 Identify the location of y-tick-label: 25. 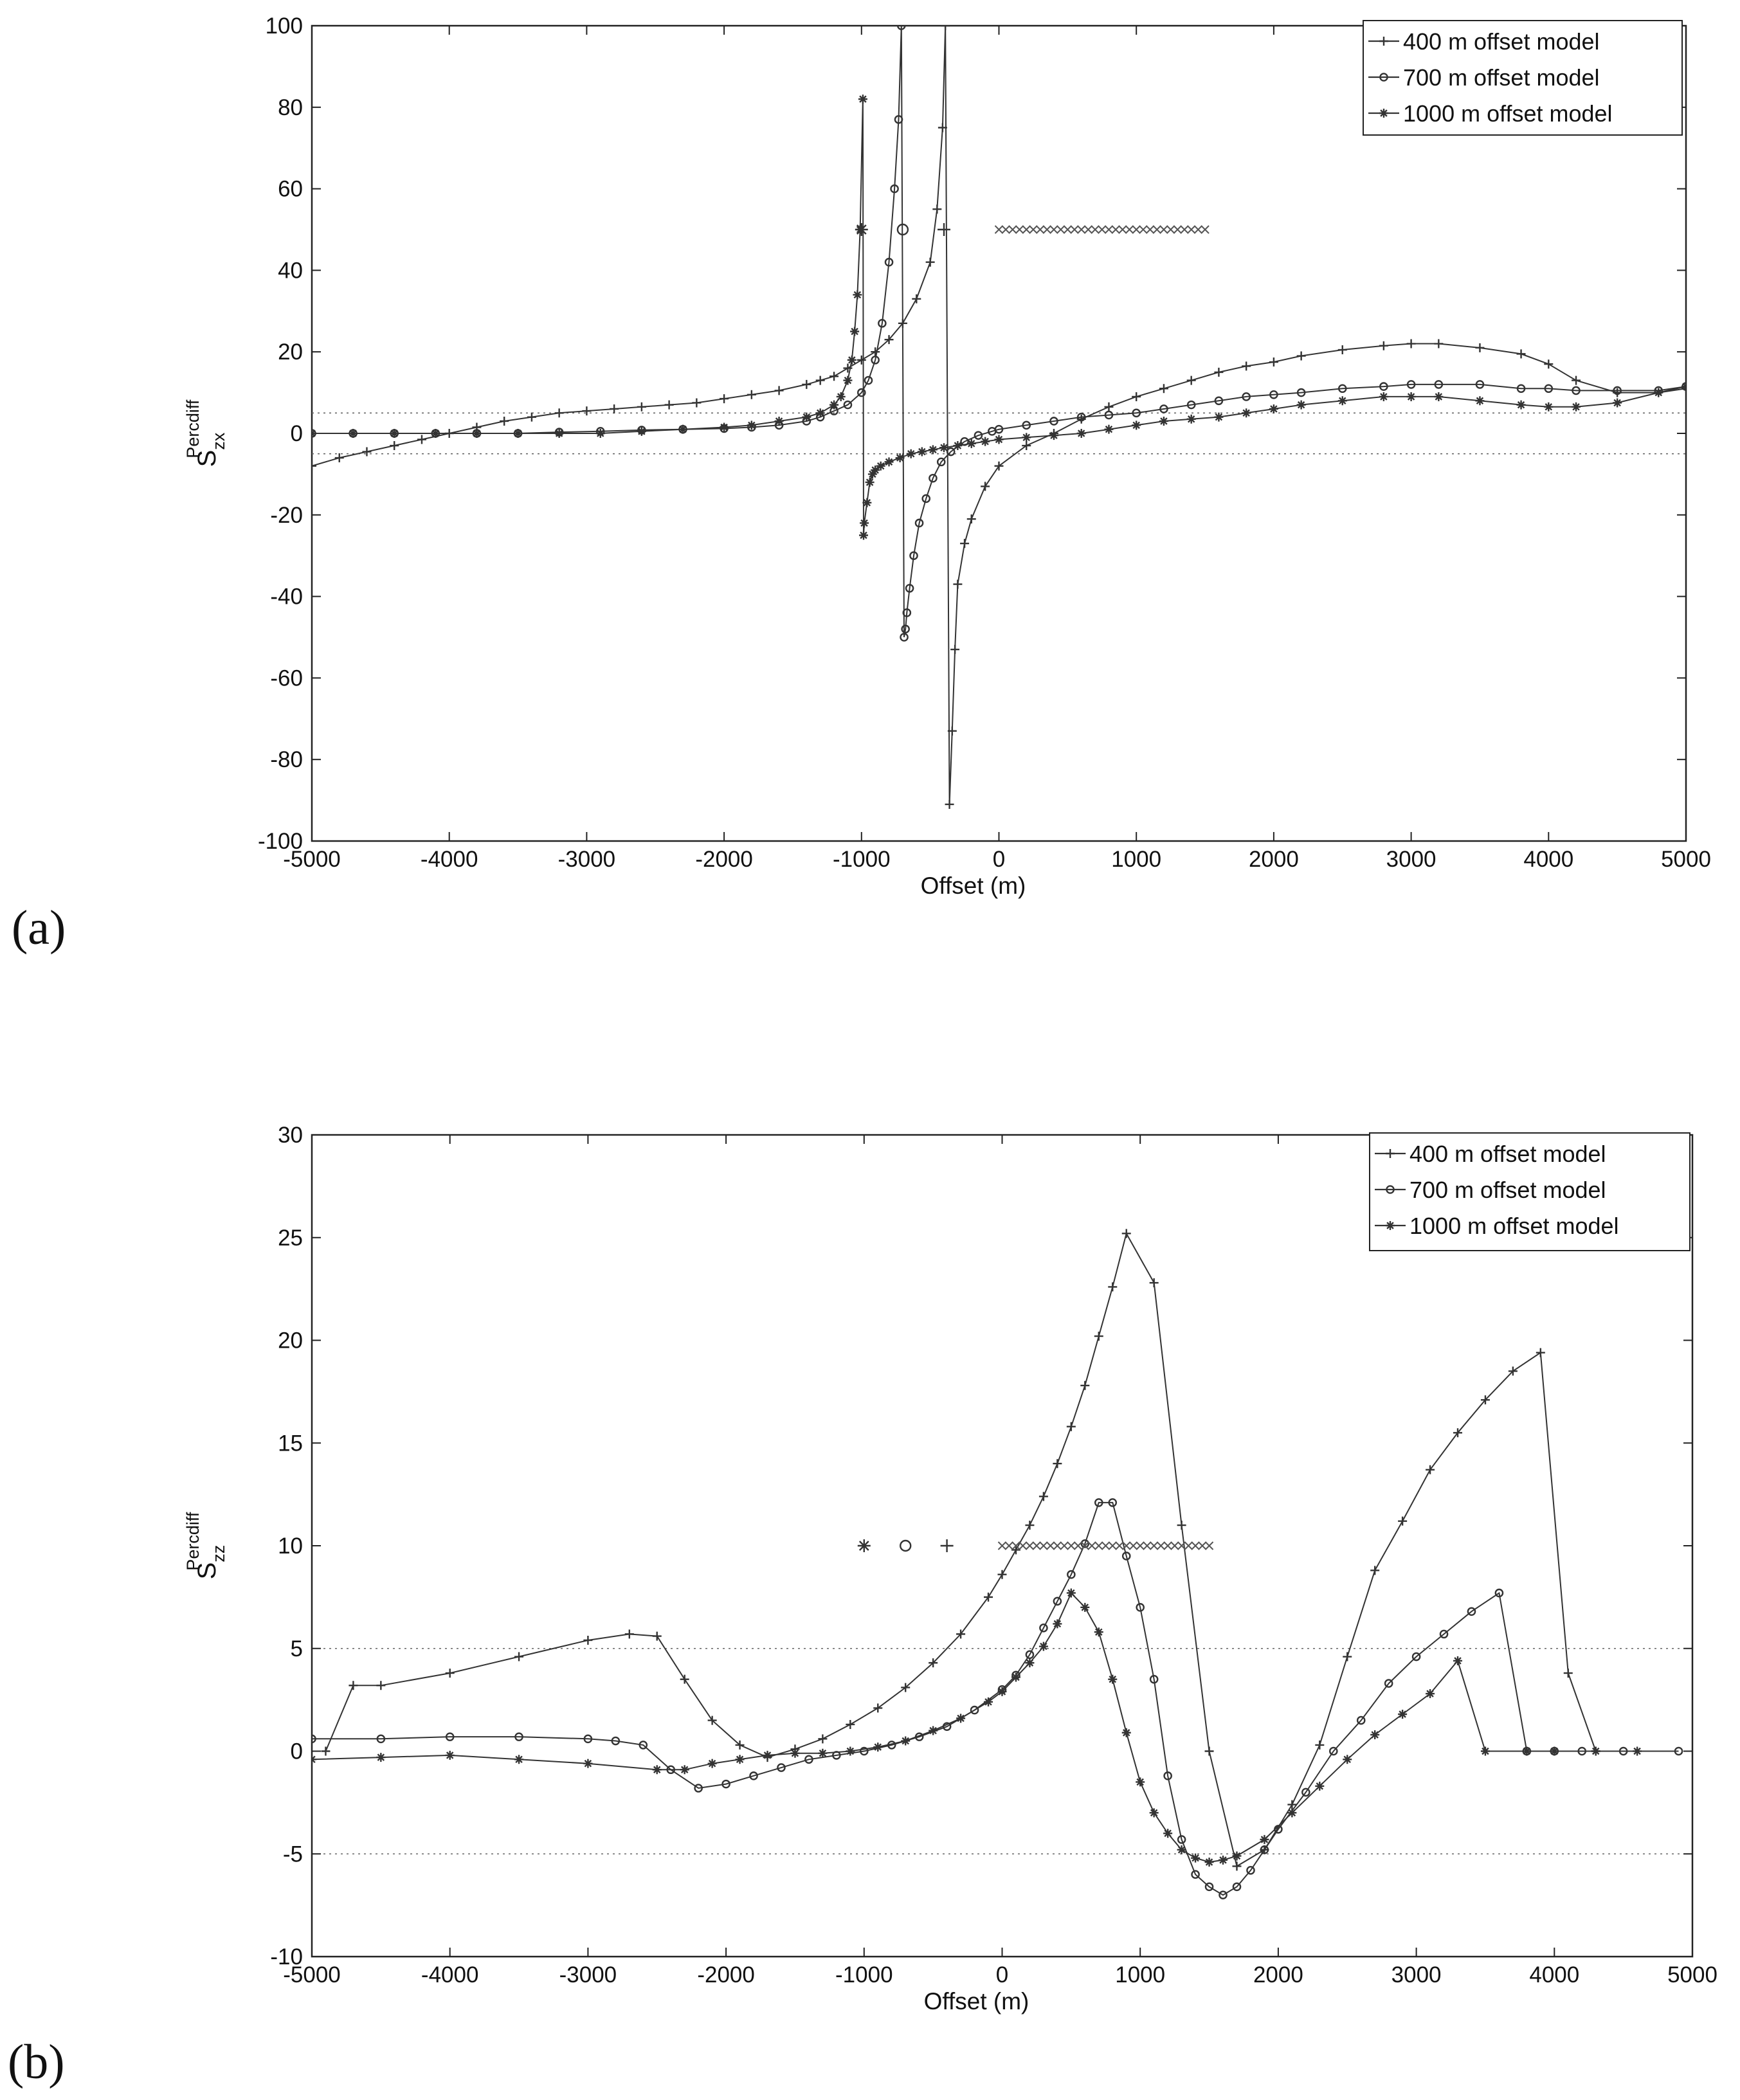
(290, 1238).